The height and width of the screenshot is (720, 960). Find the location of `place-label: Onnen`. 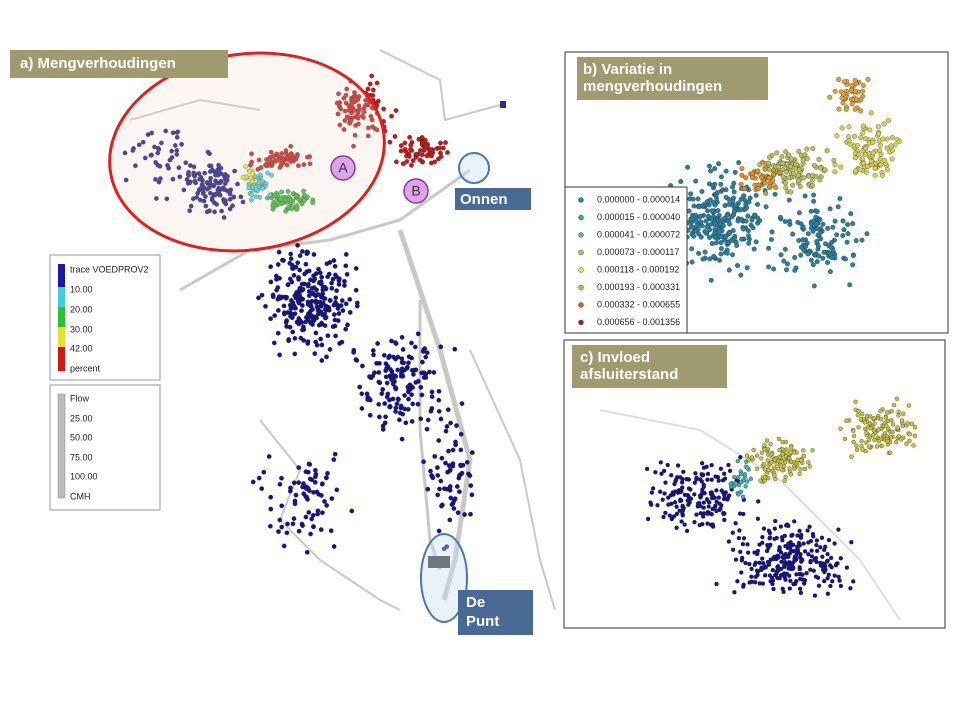

place-label: Onnen is located at coordinates (484, 199).